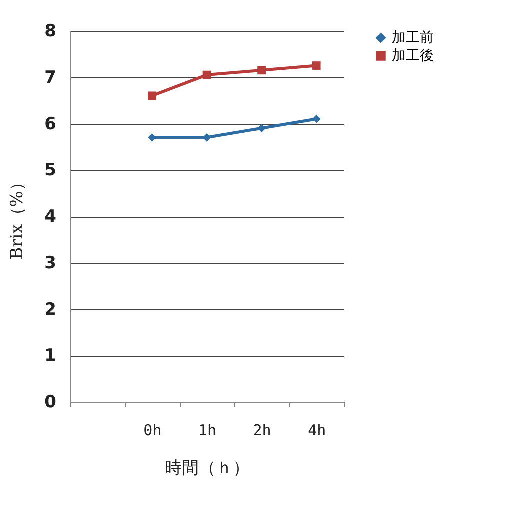 The height and width of the screenshot is (508, 527). Describe the element at coordinates (50, 402) in the screenshot. I see `y-tick-label: 0` at that location.